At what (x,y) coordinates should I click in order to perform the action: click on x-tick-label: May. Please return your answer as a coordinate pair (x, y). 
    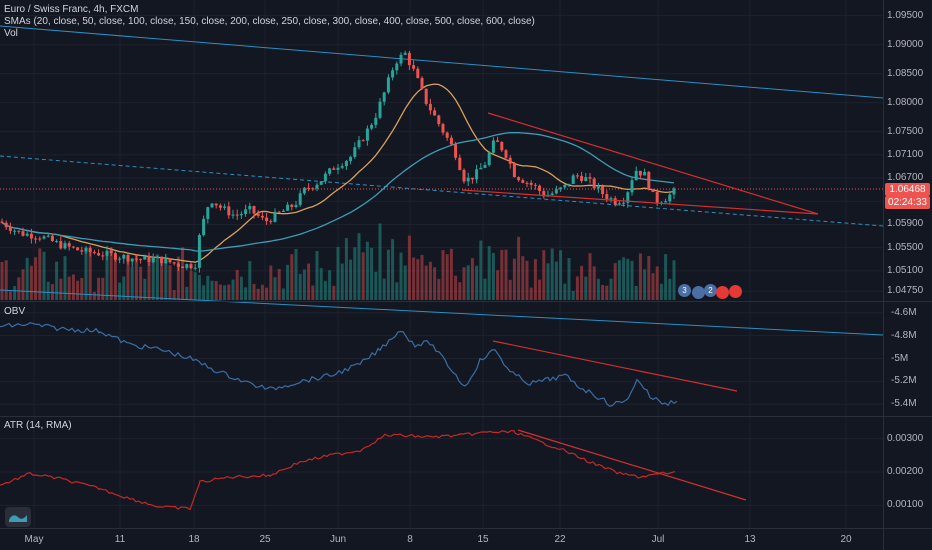
    Looking at the image, I should click on (34, 539).